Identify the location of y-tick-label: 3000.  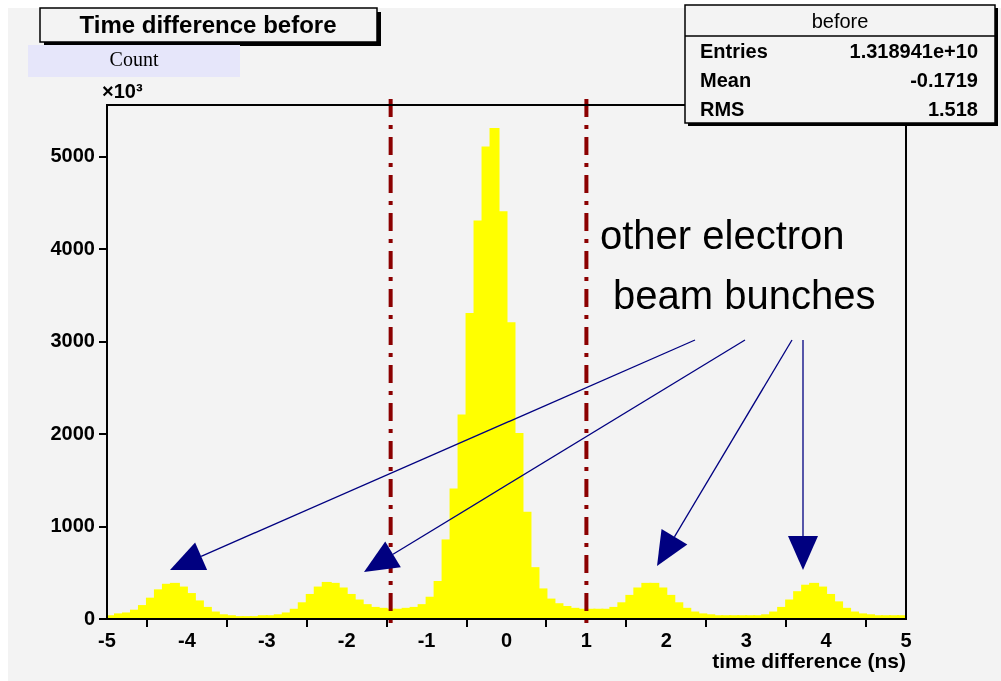
(72, 340).